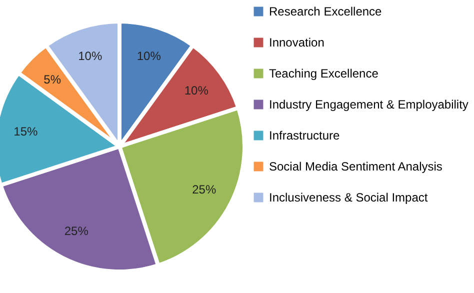 The image size is (474, 293). I want to click on legend-label: Social Media Sentiment Analysis, so click(355, 167).